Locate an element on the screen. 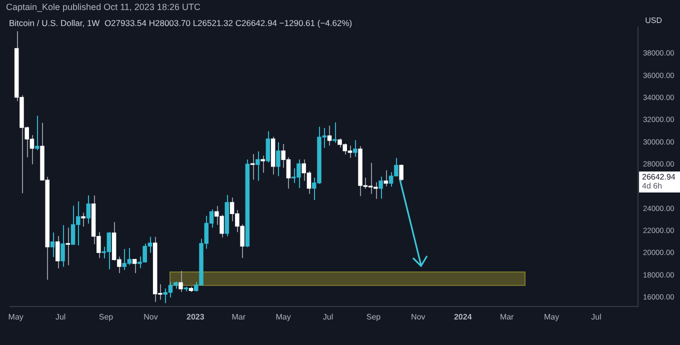 The image size is (680, 345). x-tick-label: 2024 is located at coordinates (463, 317).